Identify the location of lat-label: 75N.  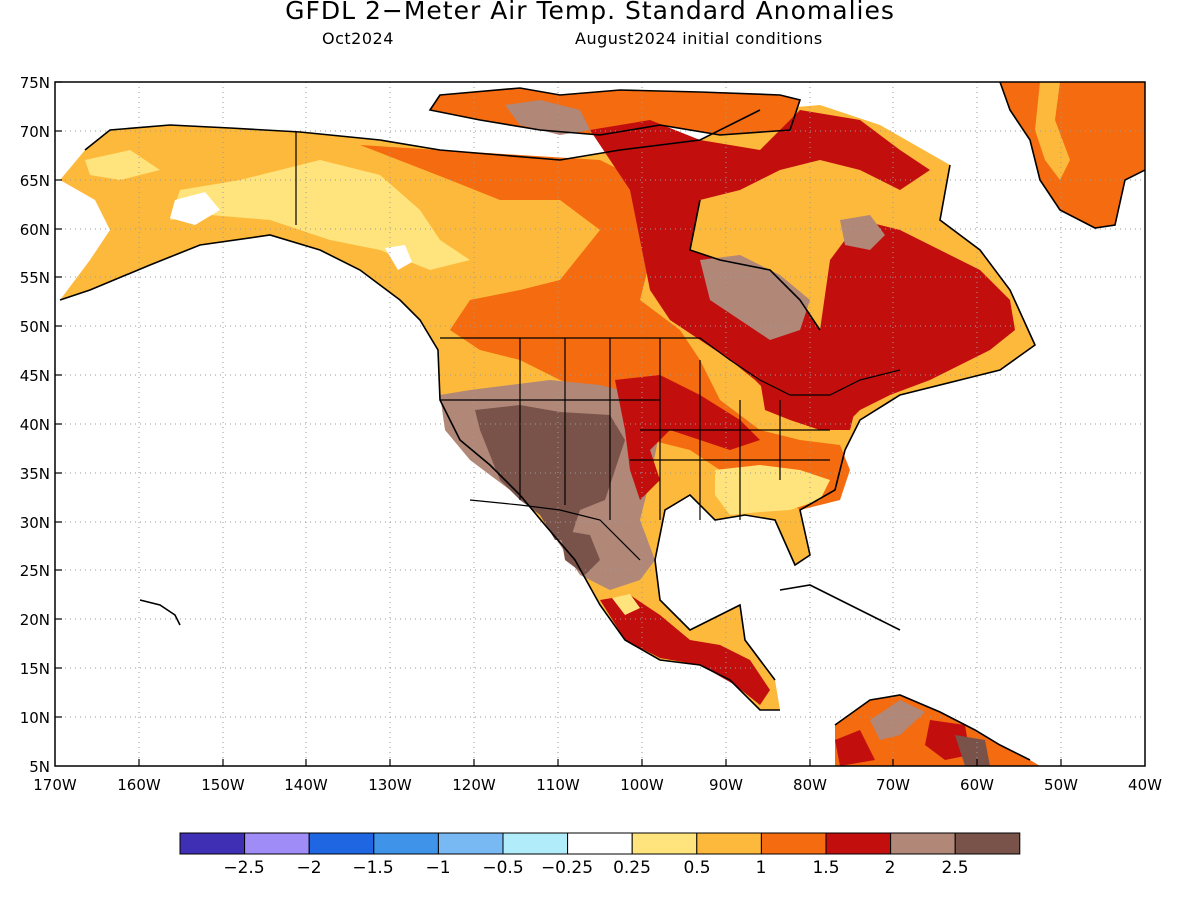
(35, 83).